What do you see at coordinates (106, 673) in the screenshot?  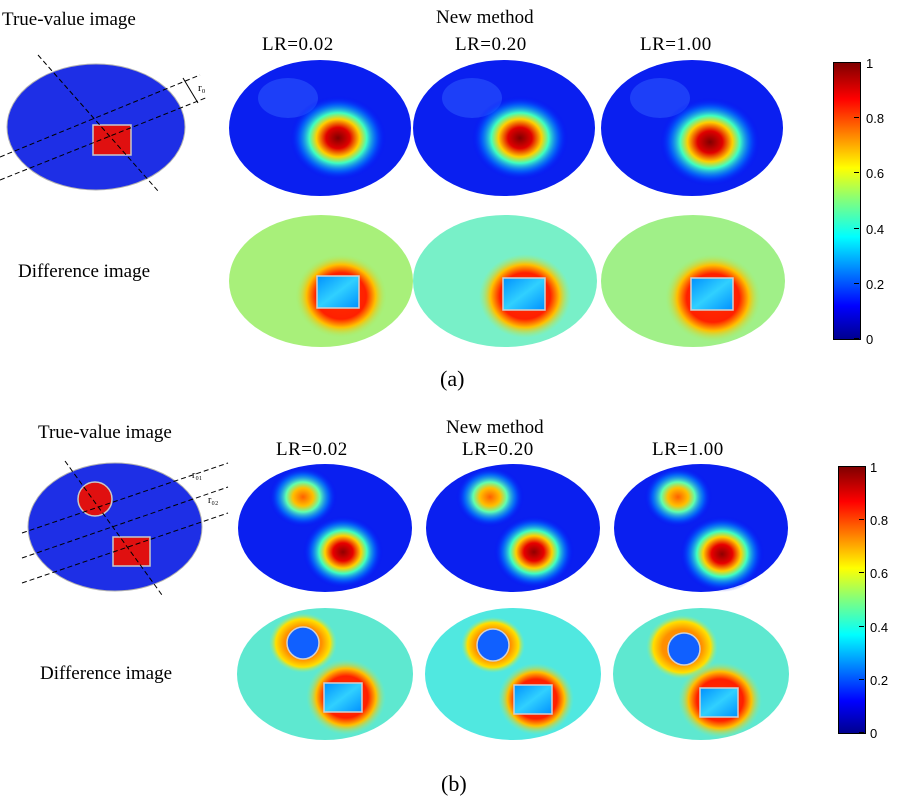 I see `difference-label-b: Difference image` at bounding box center [106, 673].